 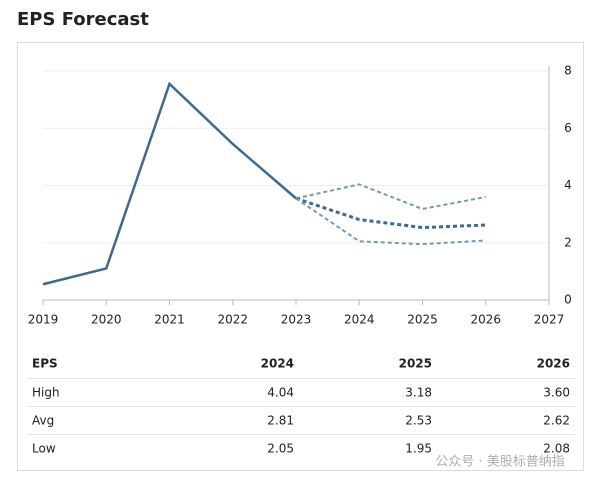 What do you see at coordinates (556, 421) in the screenshot?
I see `table-cell: 2.62` at bounding box center [556, 421].